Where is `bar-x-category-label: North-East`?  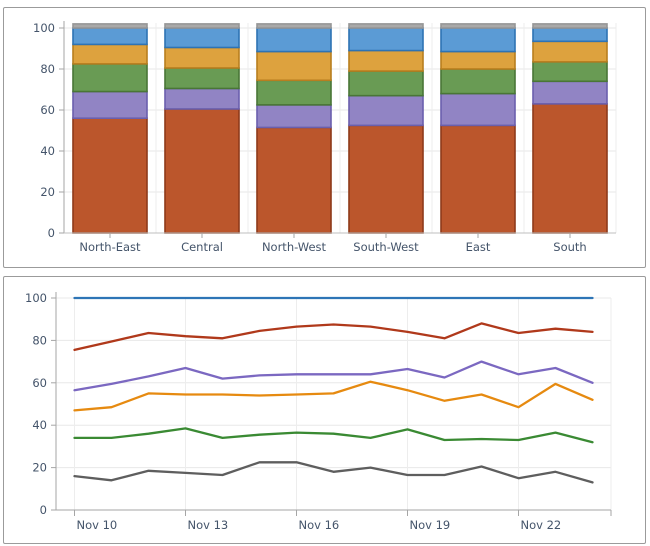
bar-x-category-label: North-East is located at coordinates (110, 247).